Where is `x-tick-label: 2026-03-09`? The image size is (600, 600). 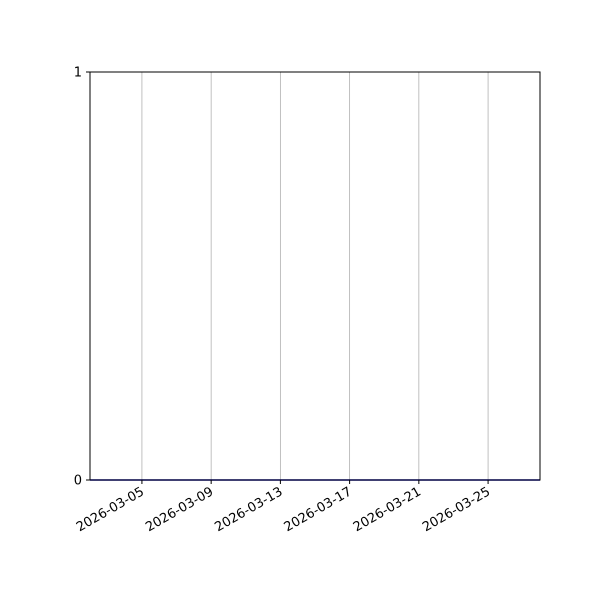
x-tick-label: 2026-03-09 is located at coordinates (179, 509).